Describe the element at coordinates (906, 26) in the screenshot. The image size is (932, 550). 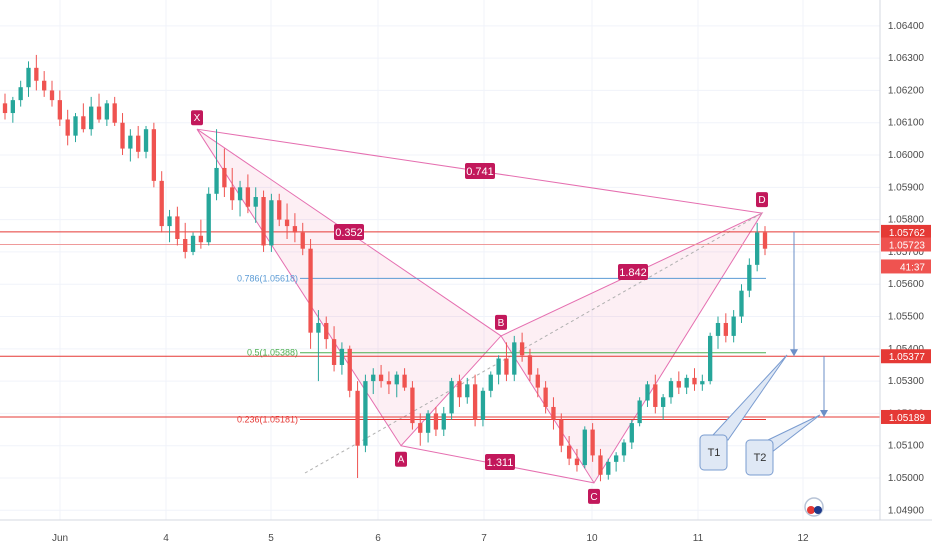
I see `y-tick-label: 1.06400` at that location.